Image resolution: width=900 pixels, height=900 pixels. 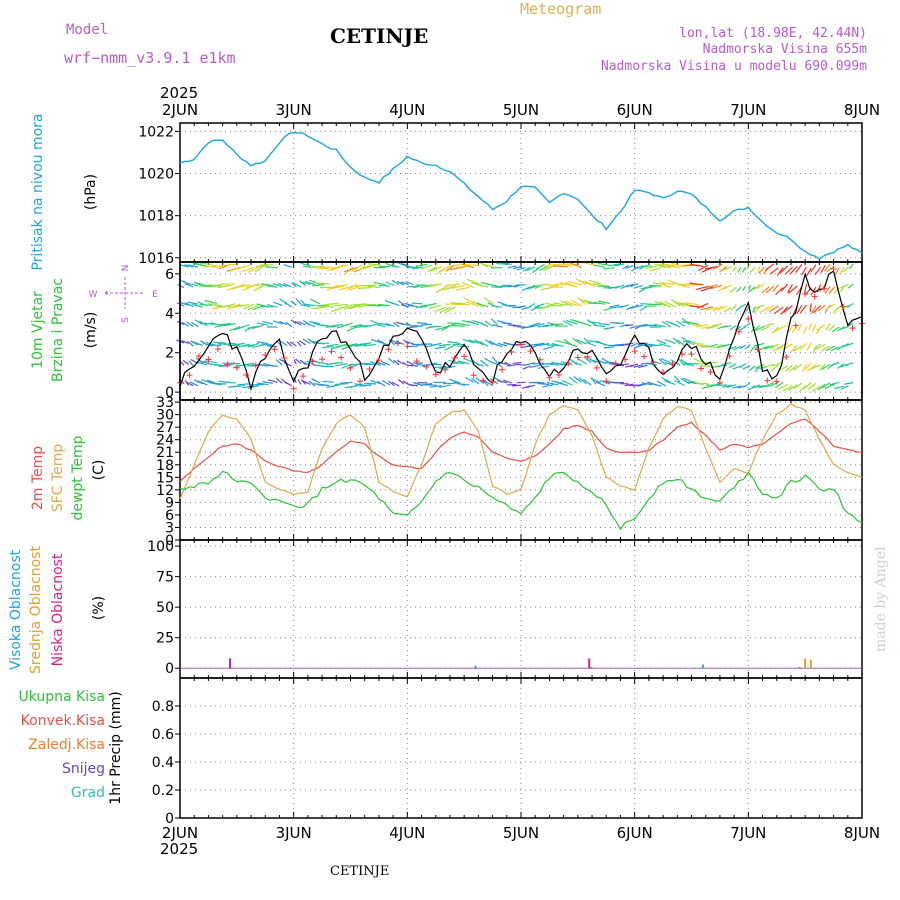 I want to click on y-tick-label: 0, so click(x=169, y=393).